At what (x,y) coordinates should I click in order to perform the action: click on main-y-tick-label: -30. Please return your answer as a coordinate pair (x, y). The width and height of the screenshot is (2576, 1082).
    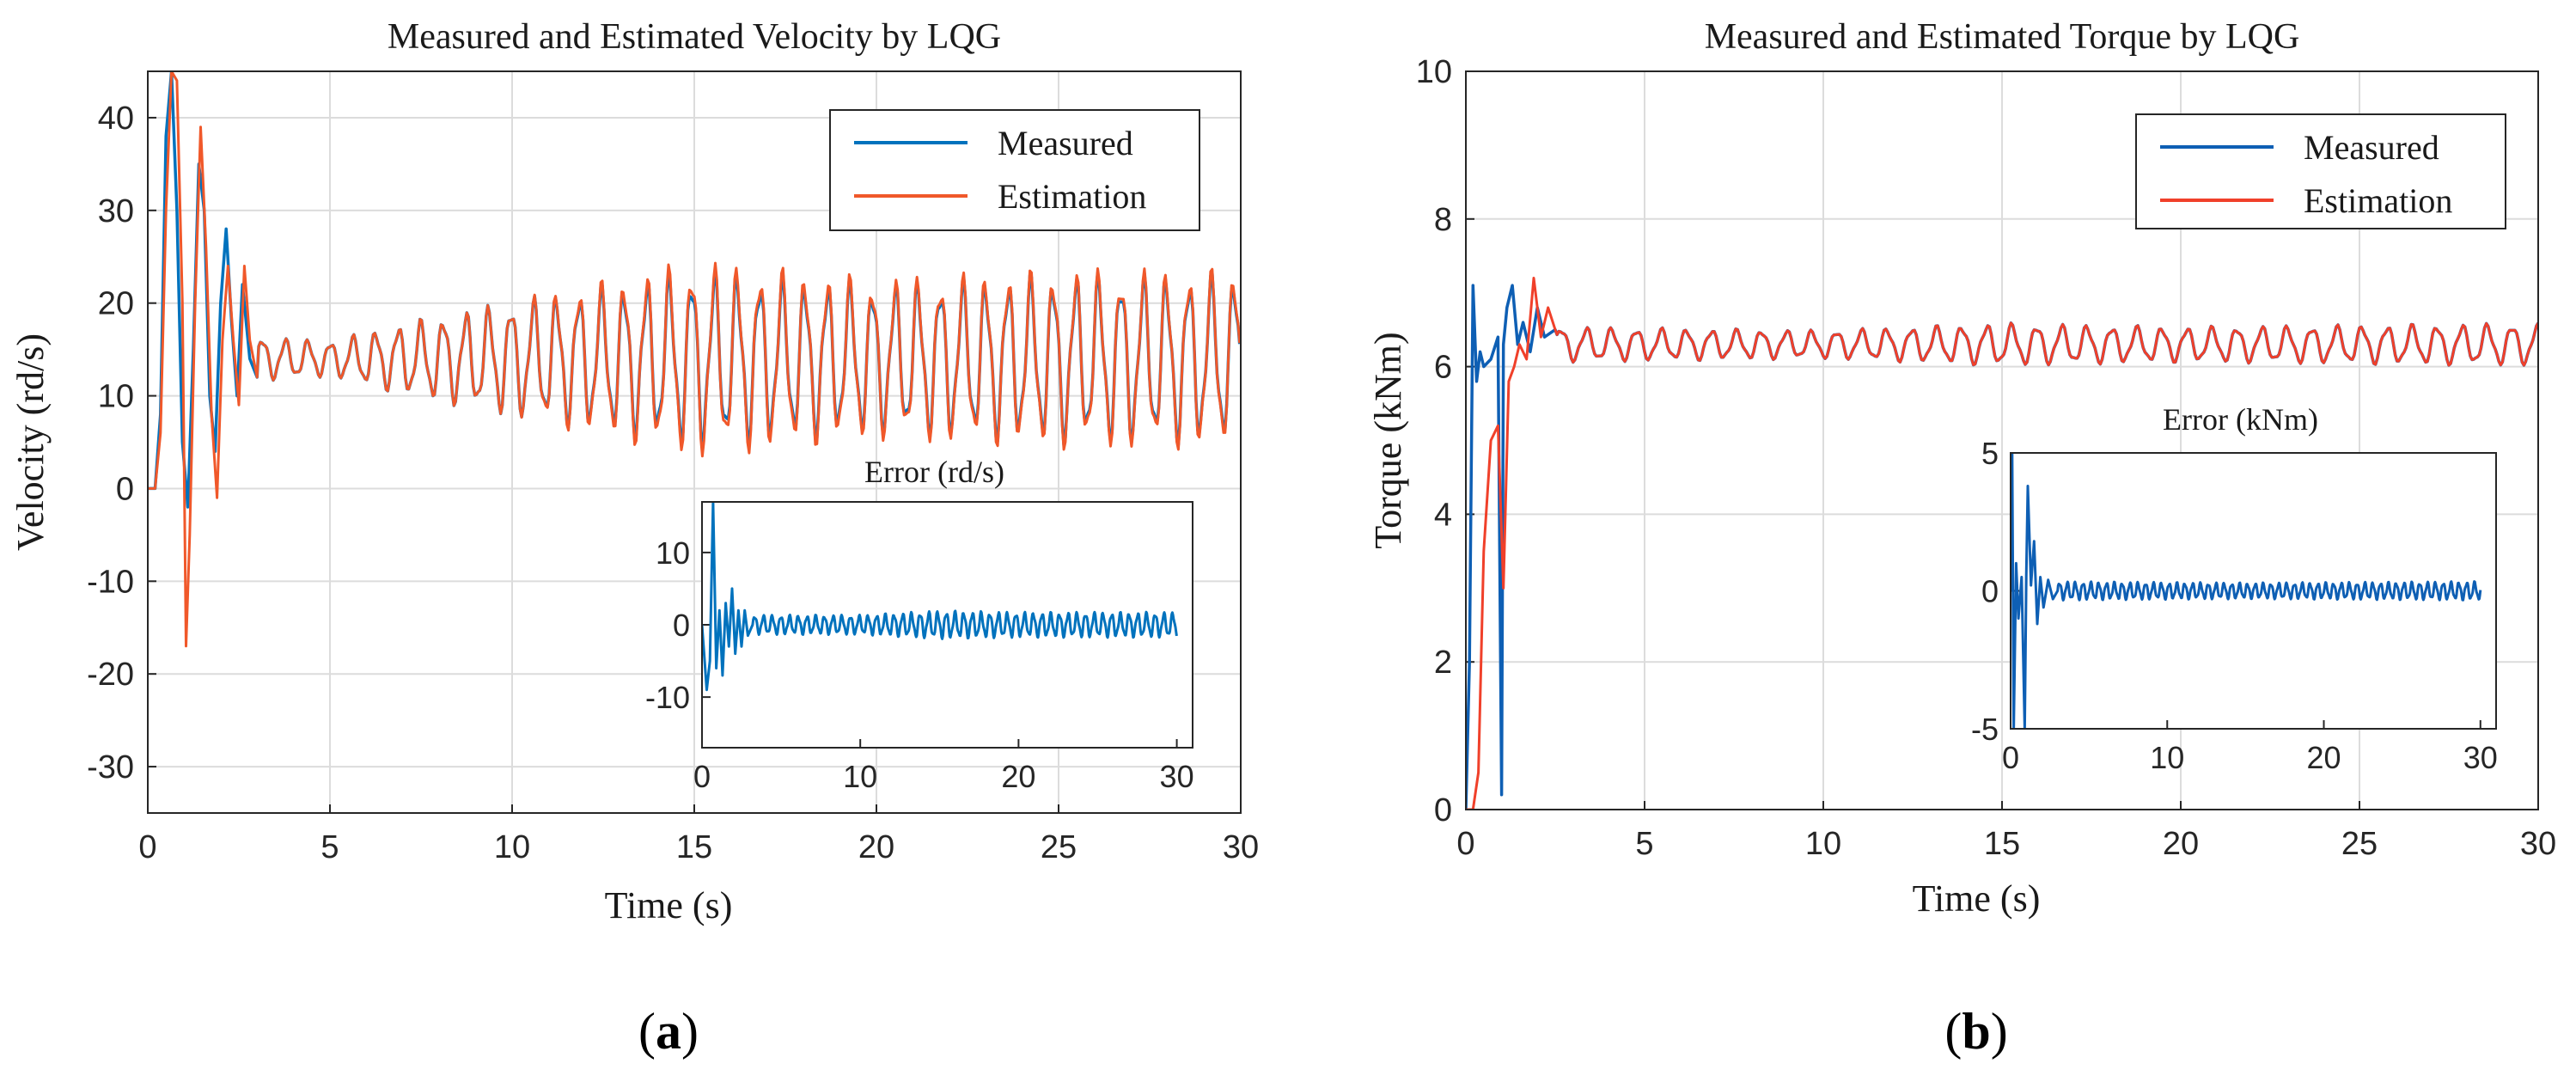
    Looking at the image, I should click on (110, 767).